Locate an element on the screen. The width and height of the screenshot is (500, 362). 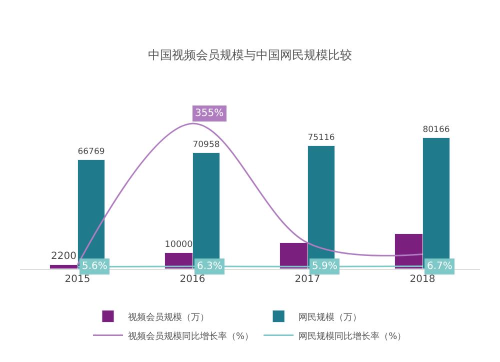
x-tick-label: 2018 is located at coordinates (423, 279).